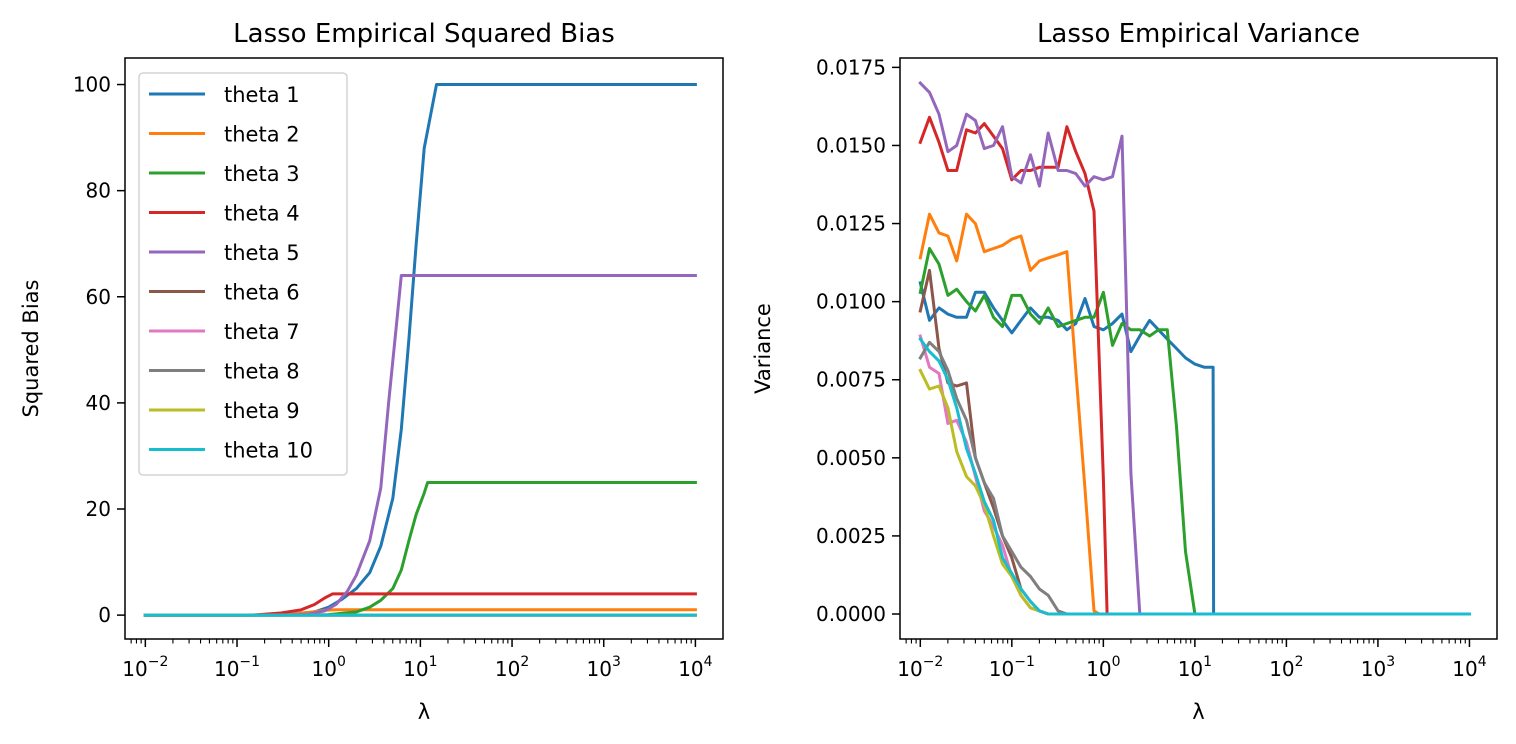 The image size is (1516, 744). What do you see at coordinates (98, 509) in the screenshot?
I see `y-tick-label: 20` at bounding box center [98, 509].